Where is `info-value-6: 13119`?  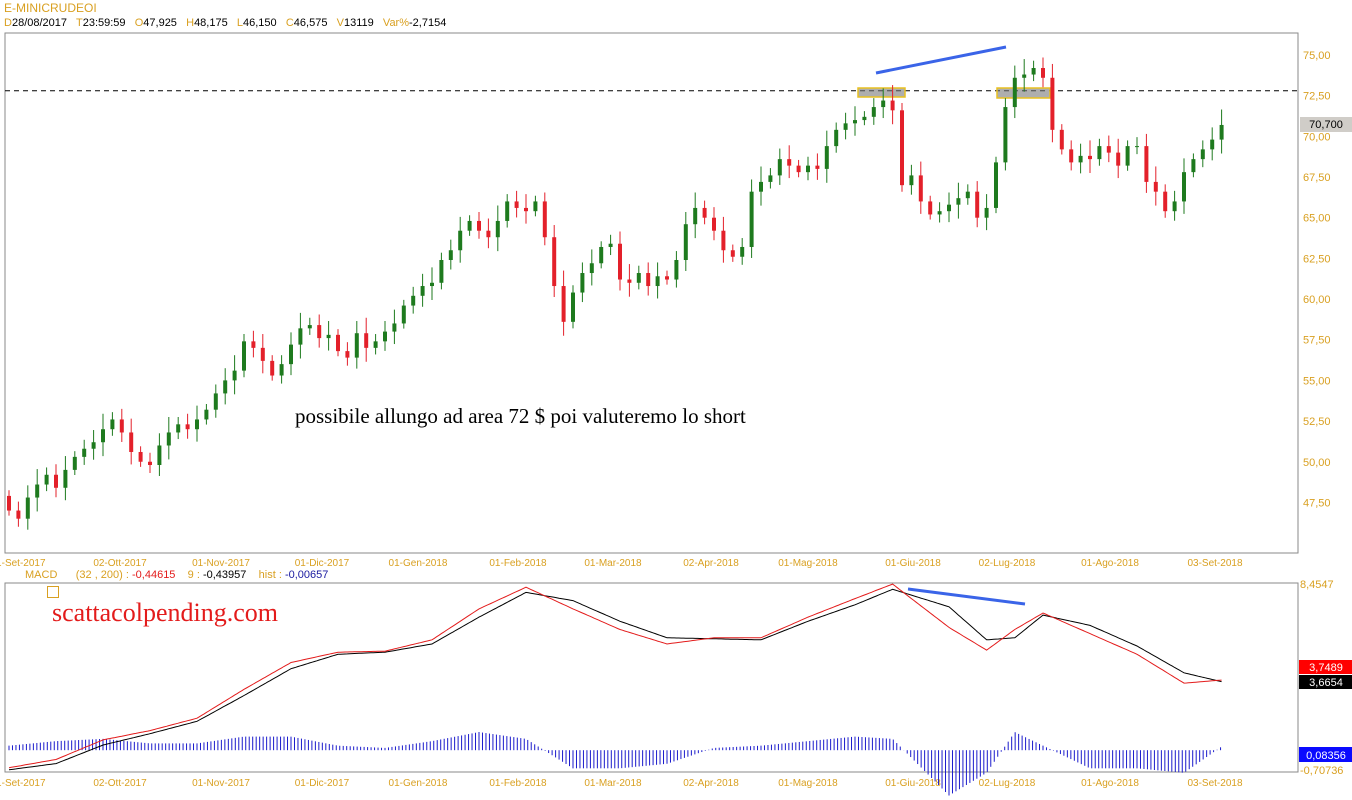
info-value-6: 13119 is located at coordinates (363, 23).